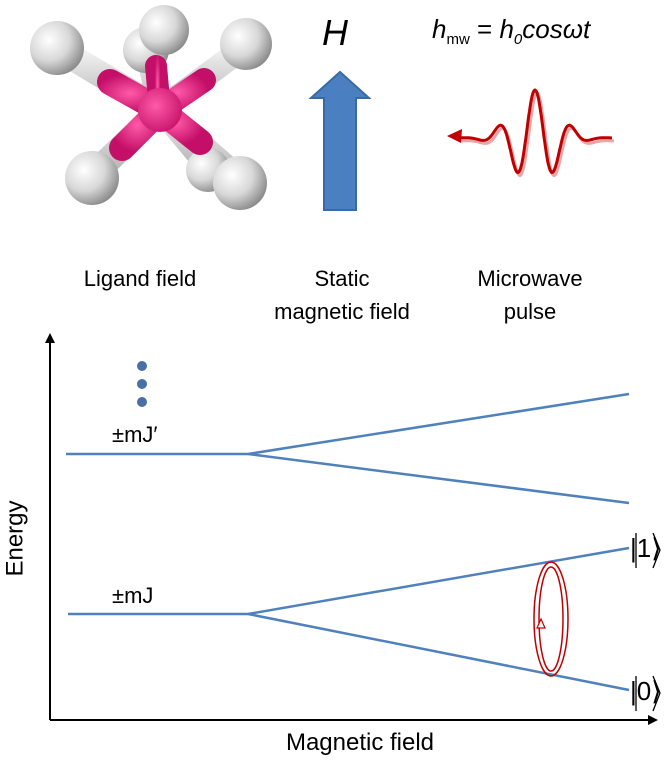  I want to click on upper-level-label: ±mJ′, so click(135, 434).